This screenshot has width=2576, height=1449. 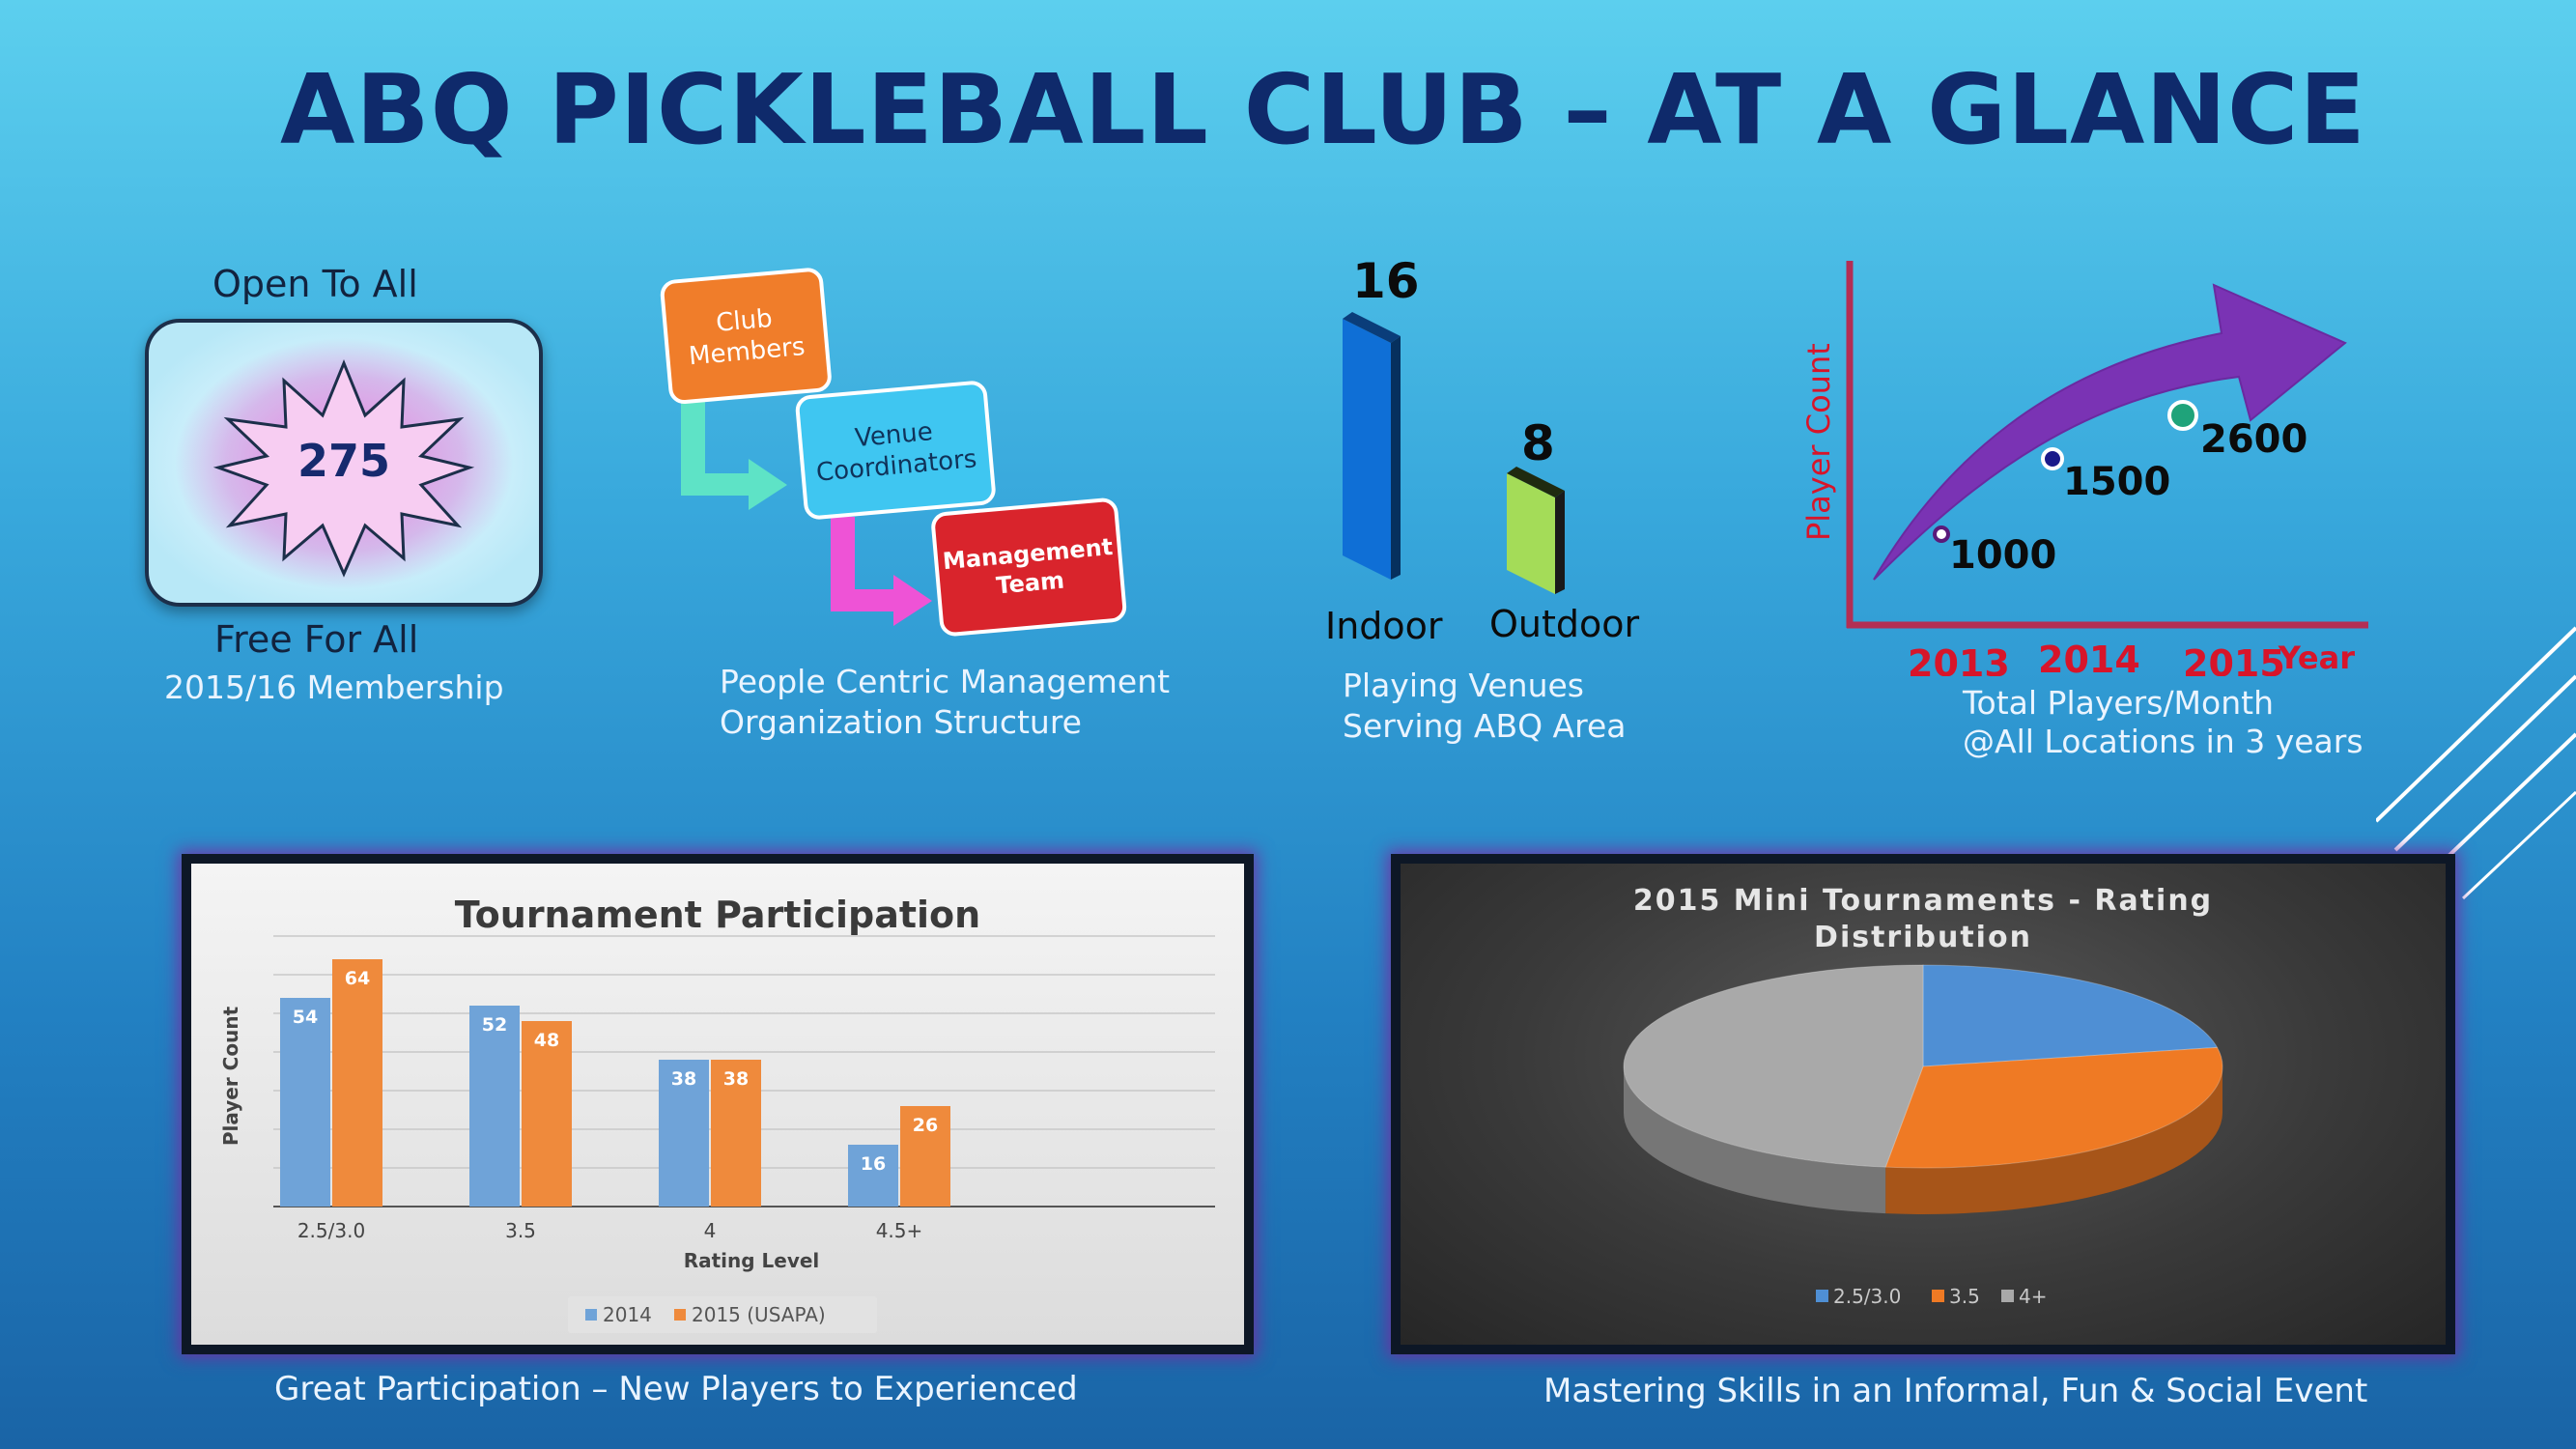 I want to click on bar-chart-xlabel: Rating Level, so click(x=752, y=1260).